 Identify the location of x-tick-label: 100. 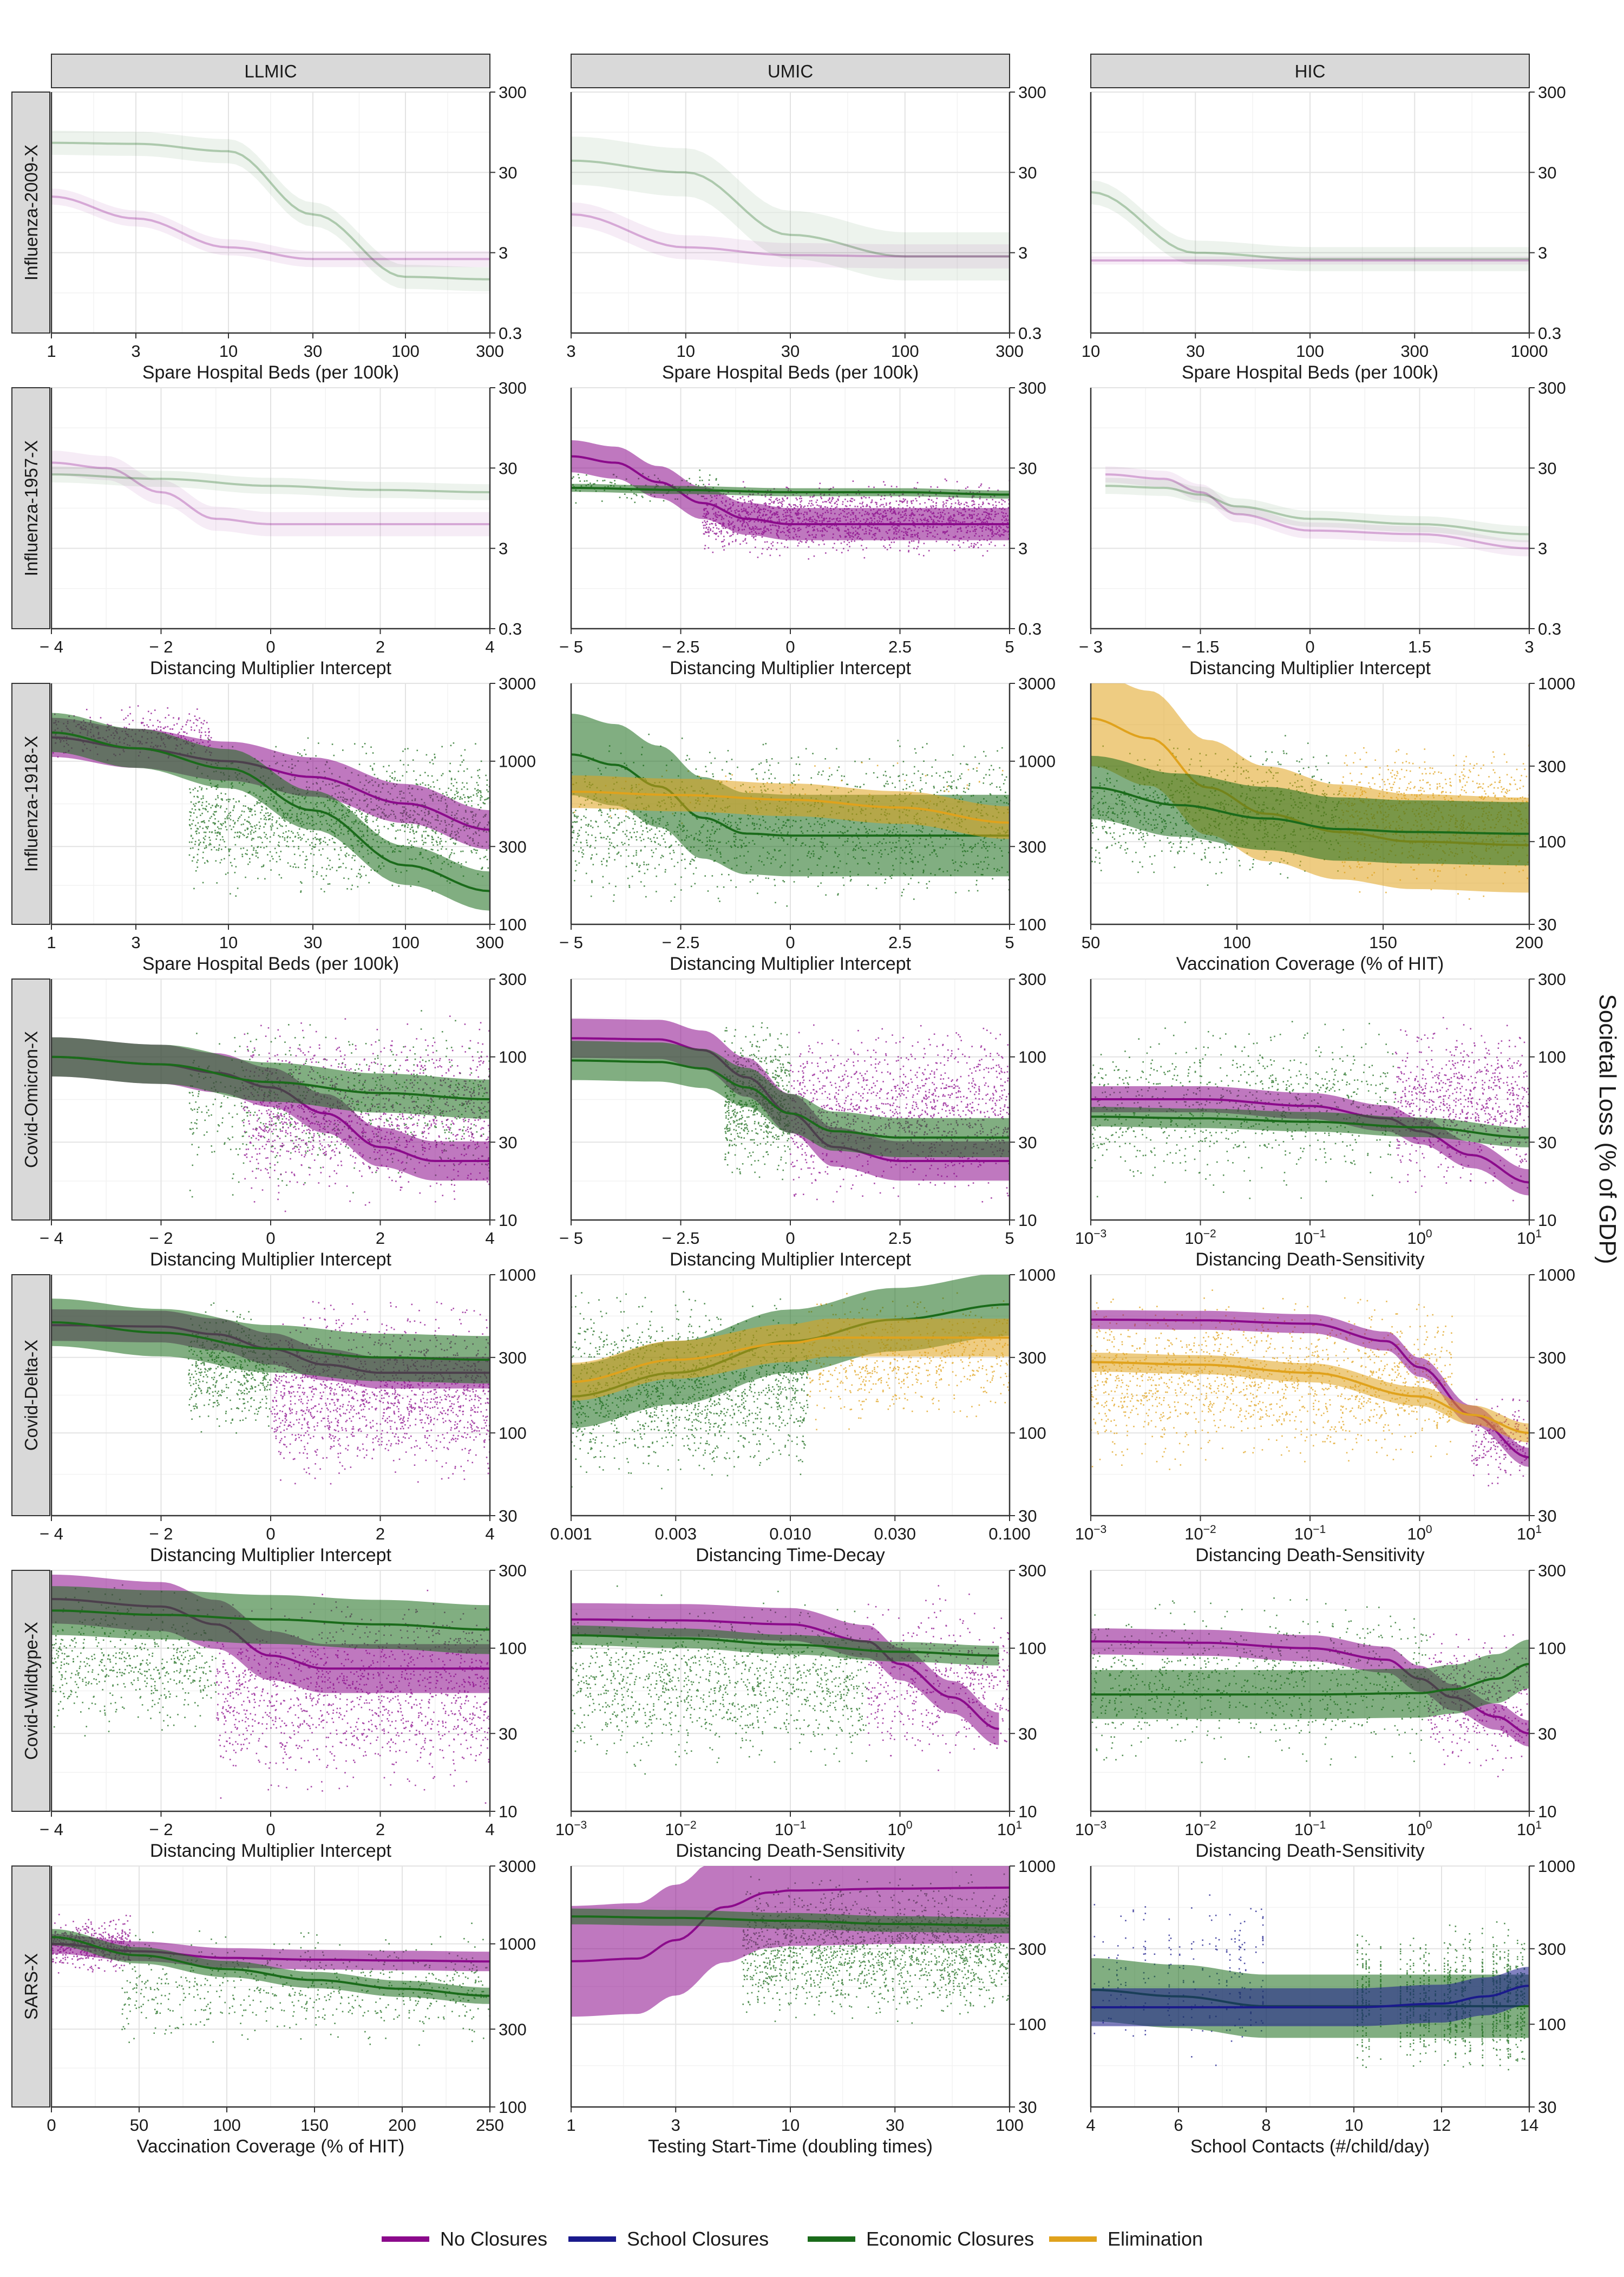
(405, 942).